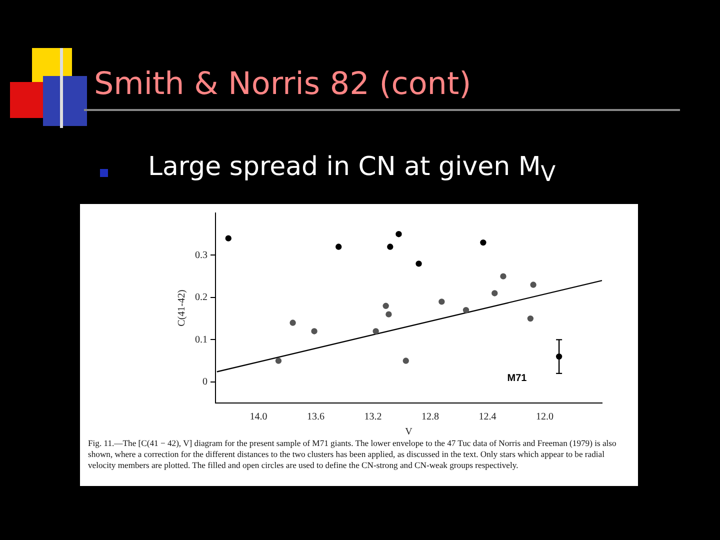 The height and width of the screenshot is (540, 720). Describe the element at coordinates (259, 417) in the screenshot. I see `x-tick-label: 14.0` at that location.